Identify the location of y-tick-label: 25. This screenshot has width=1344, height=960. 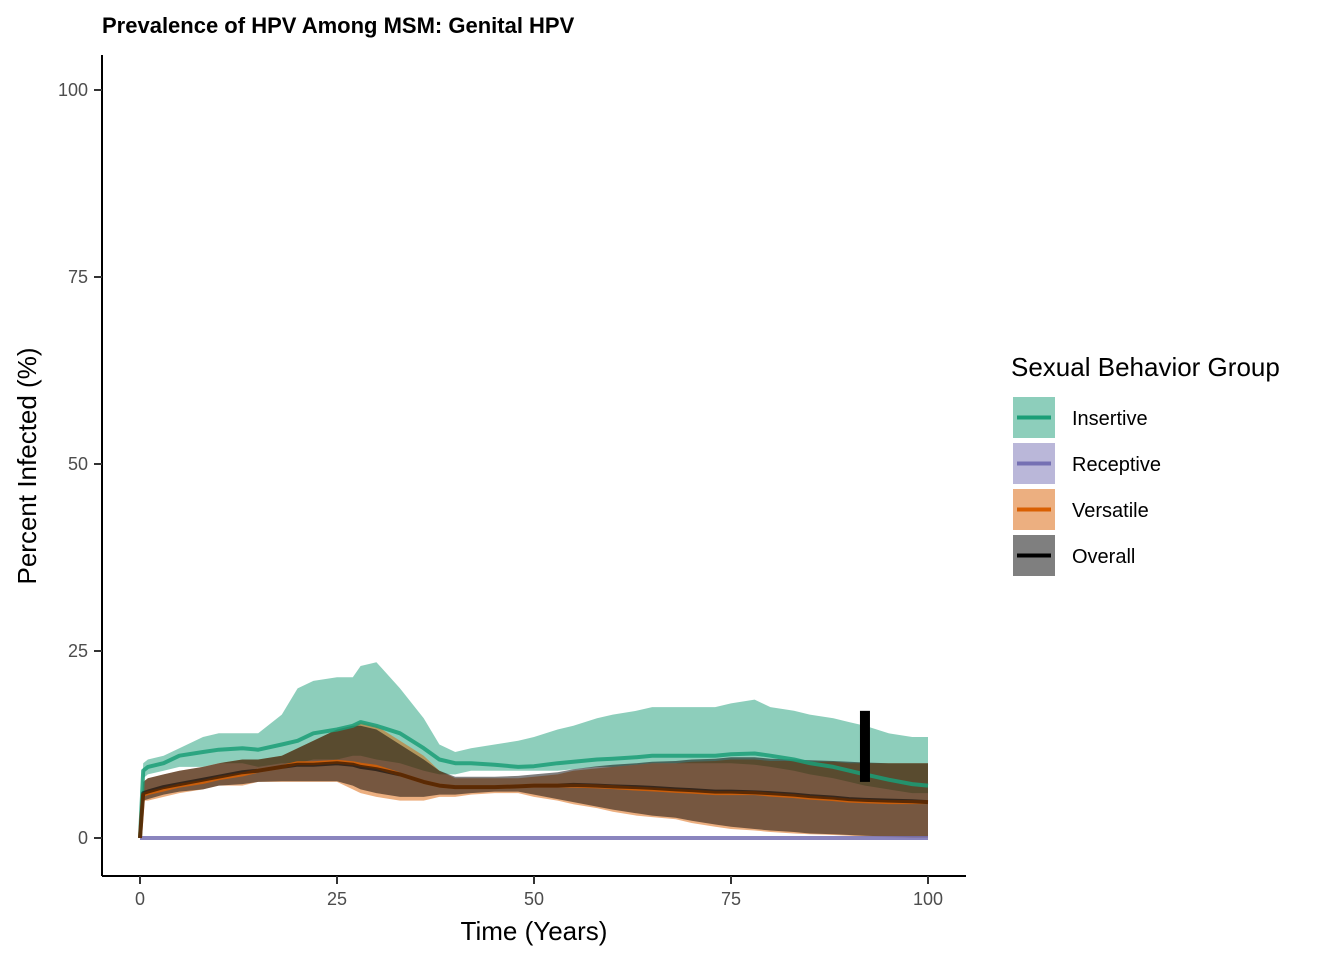
(78, 651).